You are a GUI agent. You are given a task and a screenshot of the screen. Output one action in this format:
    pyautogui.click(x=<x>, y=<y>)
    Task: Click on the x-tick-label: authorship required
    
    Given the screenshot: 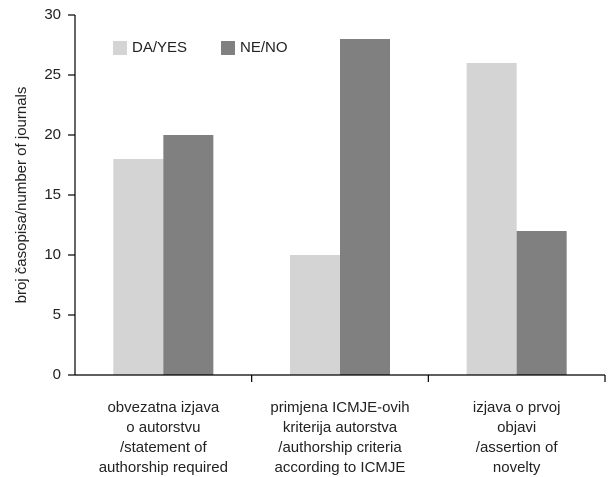 What is the action you would take?
    pyautogui.click(x=163, y=467)
    